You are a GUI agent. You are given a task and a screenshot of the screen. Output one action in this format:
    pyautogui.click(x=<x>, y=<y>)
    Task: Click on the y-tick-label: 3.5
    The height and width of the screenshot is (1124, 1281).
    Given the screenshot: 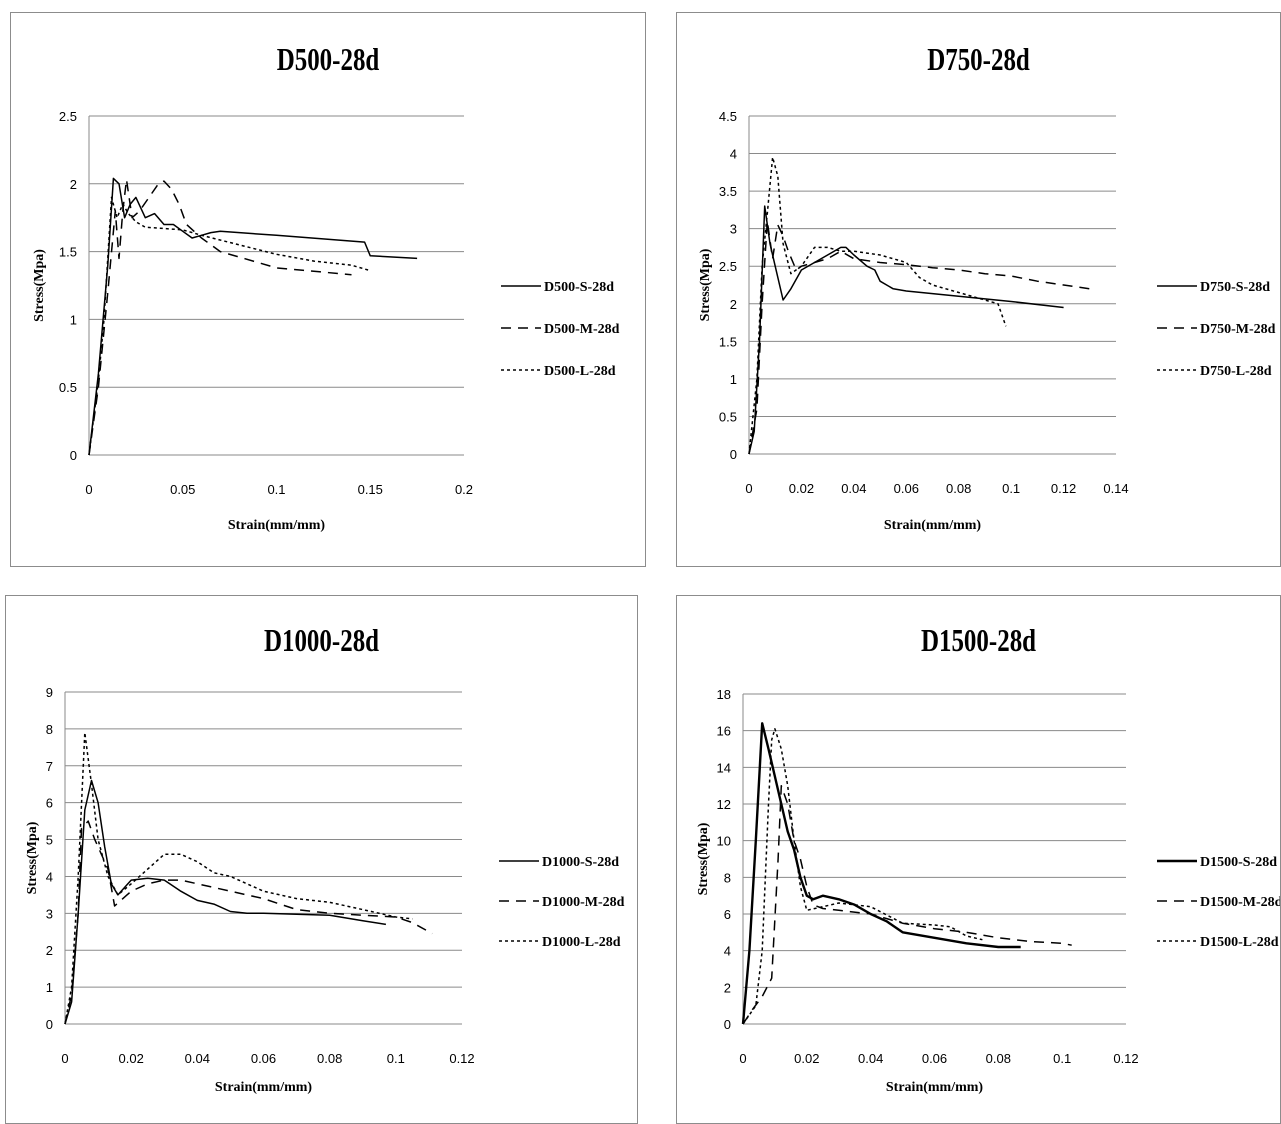 What is the action you would take?
    pyautogui.click(x=728, y=191)
    